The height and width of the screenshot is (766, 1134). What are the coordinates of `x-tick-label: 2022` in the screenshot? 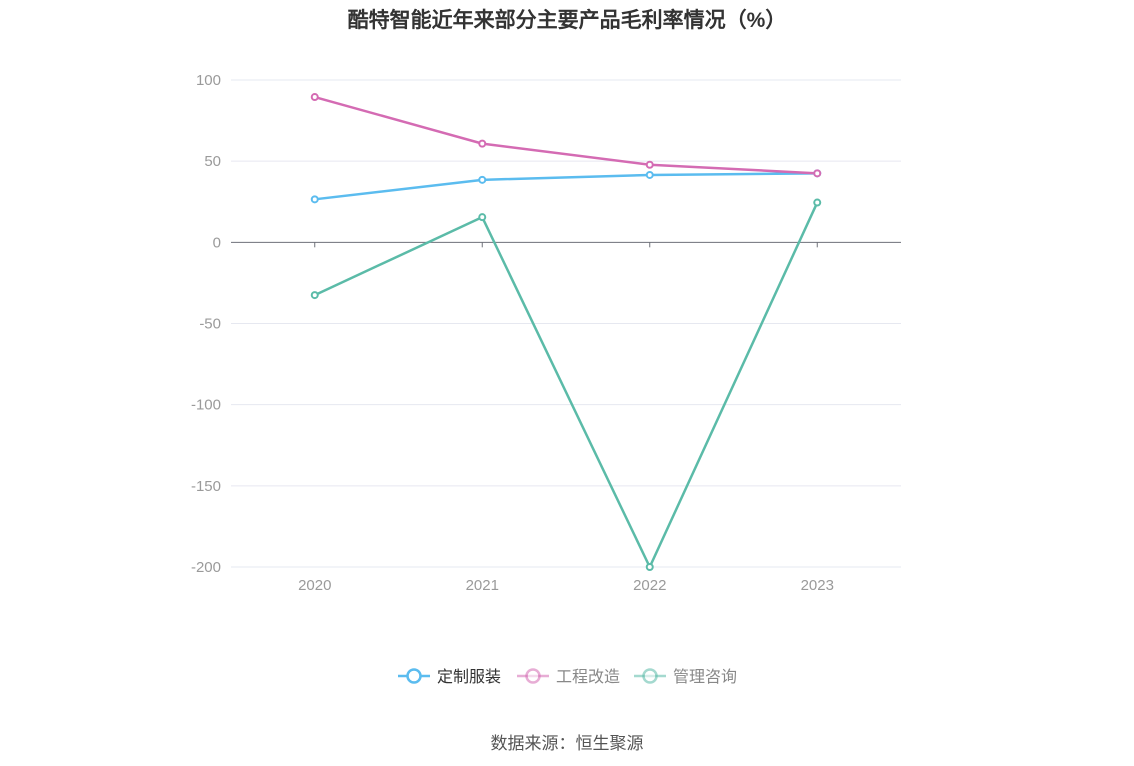 It's located at (649, 585).